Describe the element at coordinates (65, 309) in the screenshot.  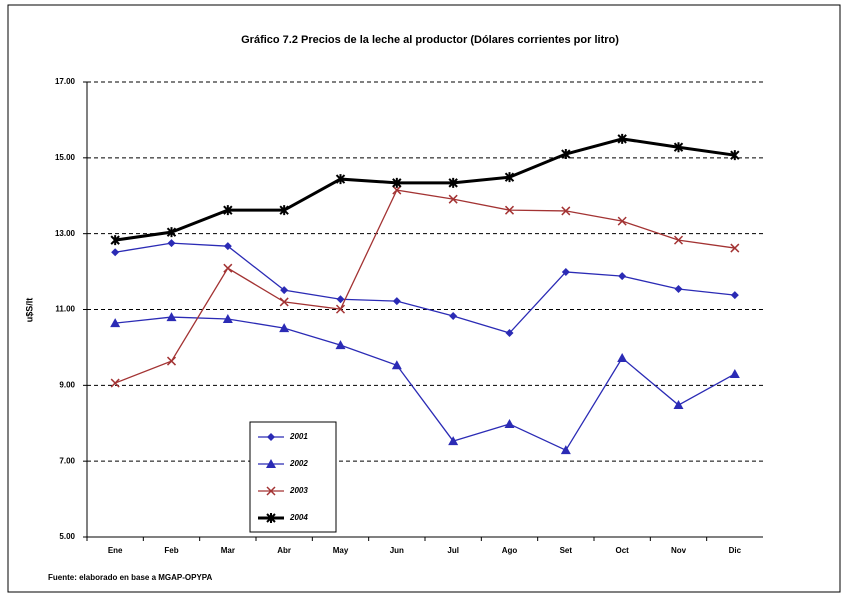
I see `y-tick-label: 11.00` at that location.